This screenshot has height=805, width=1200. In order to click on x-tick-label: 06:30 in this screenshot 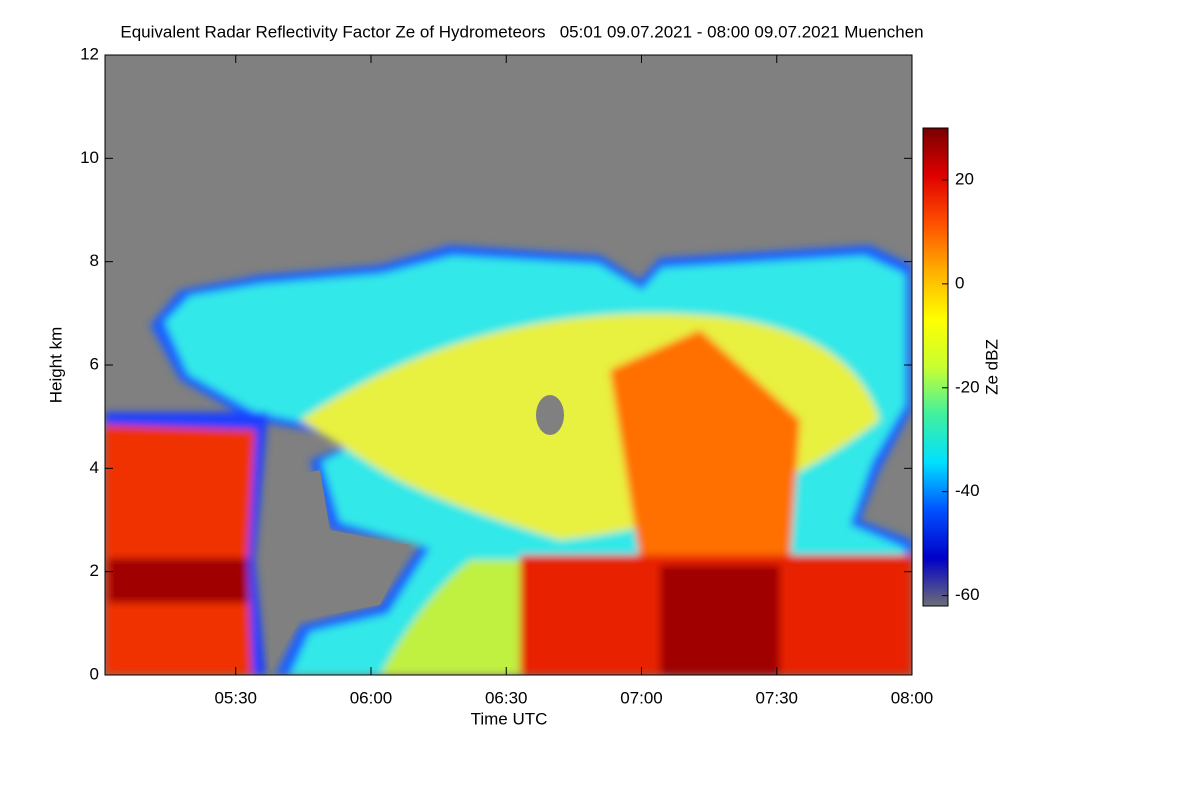, I will do `click(506, 697)`.